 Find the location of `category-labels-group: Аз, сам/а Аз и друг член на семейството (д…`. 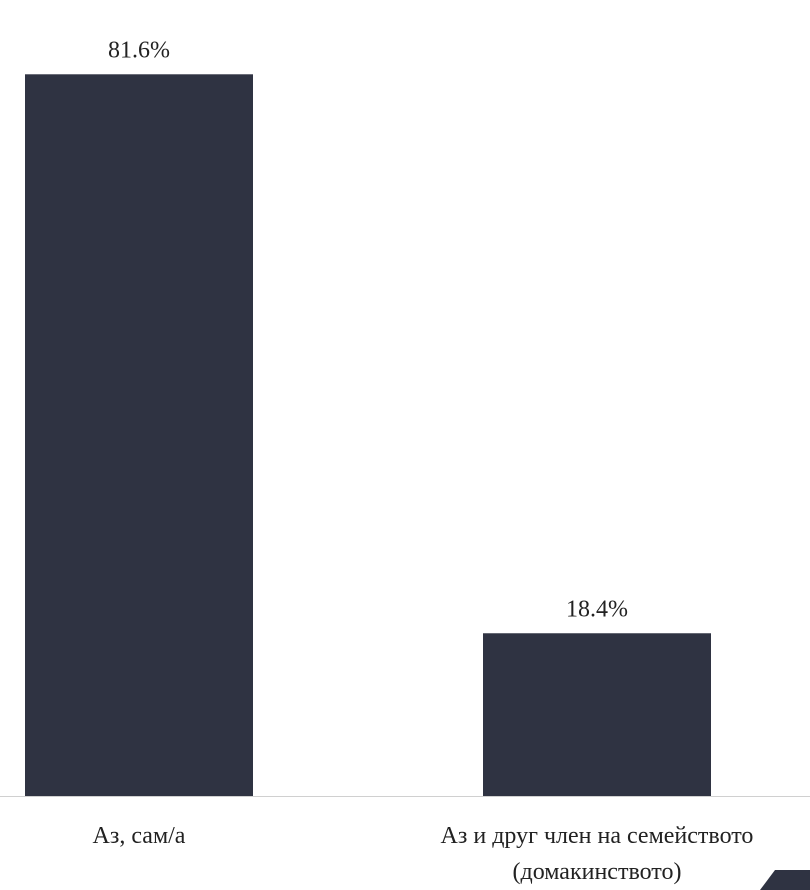

category-labels-group: Аз, сам/а Аз и друг член на семейството (д… is located at coordinates (423, 854).